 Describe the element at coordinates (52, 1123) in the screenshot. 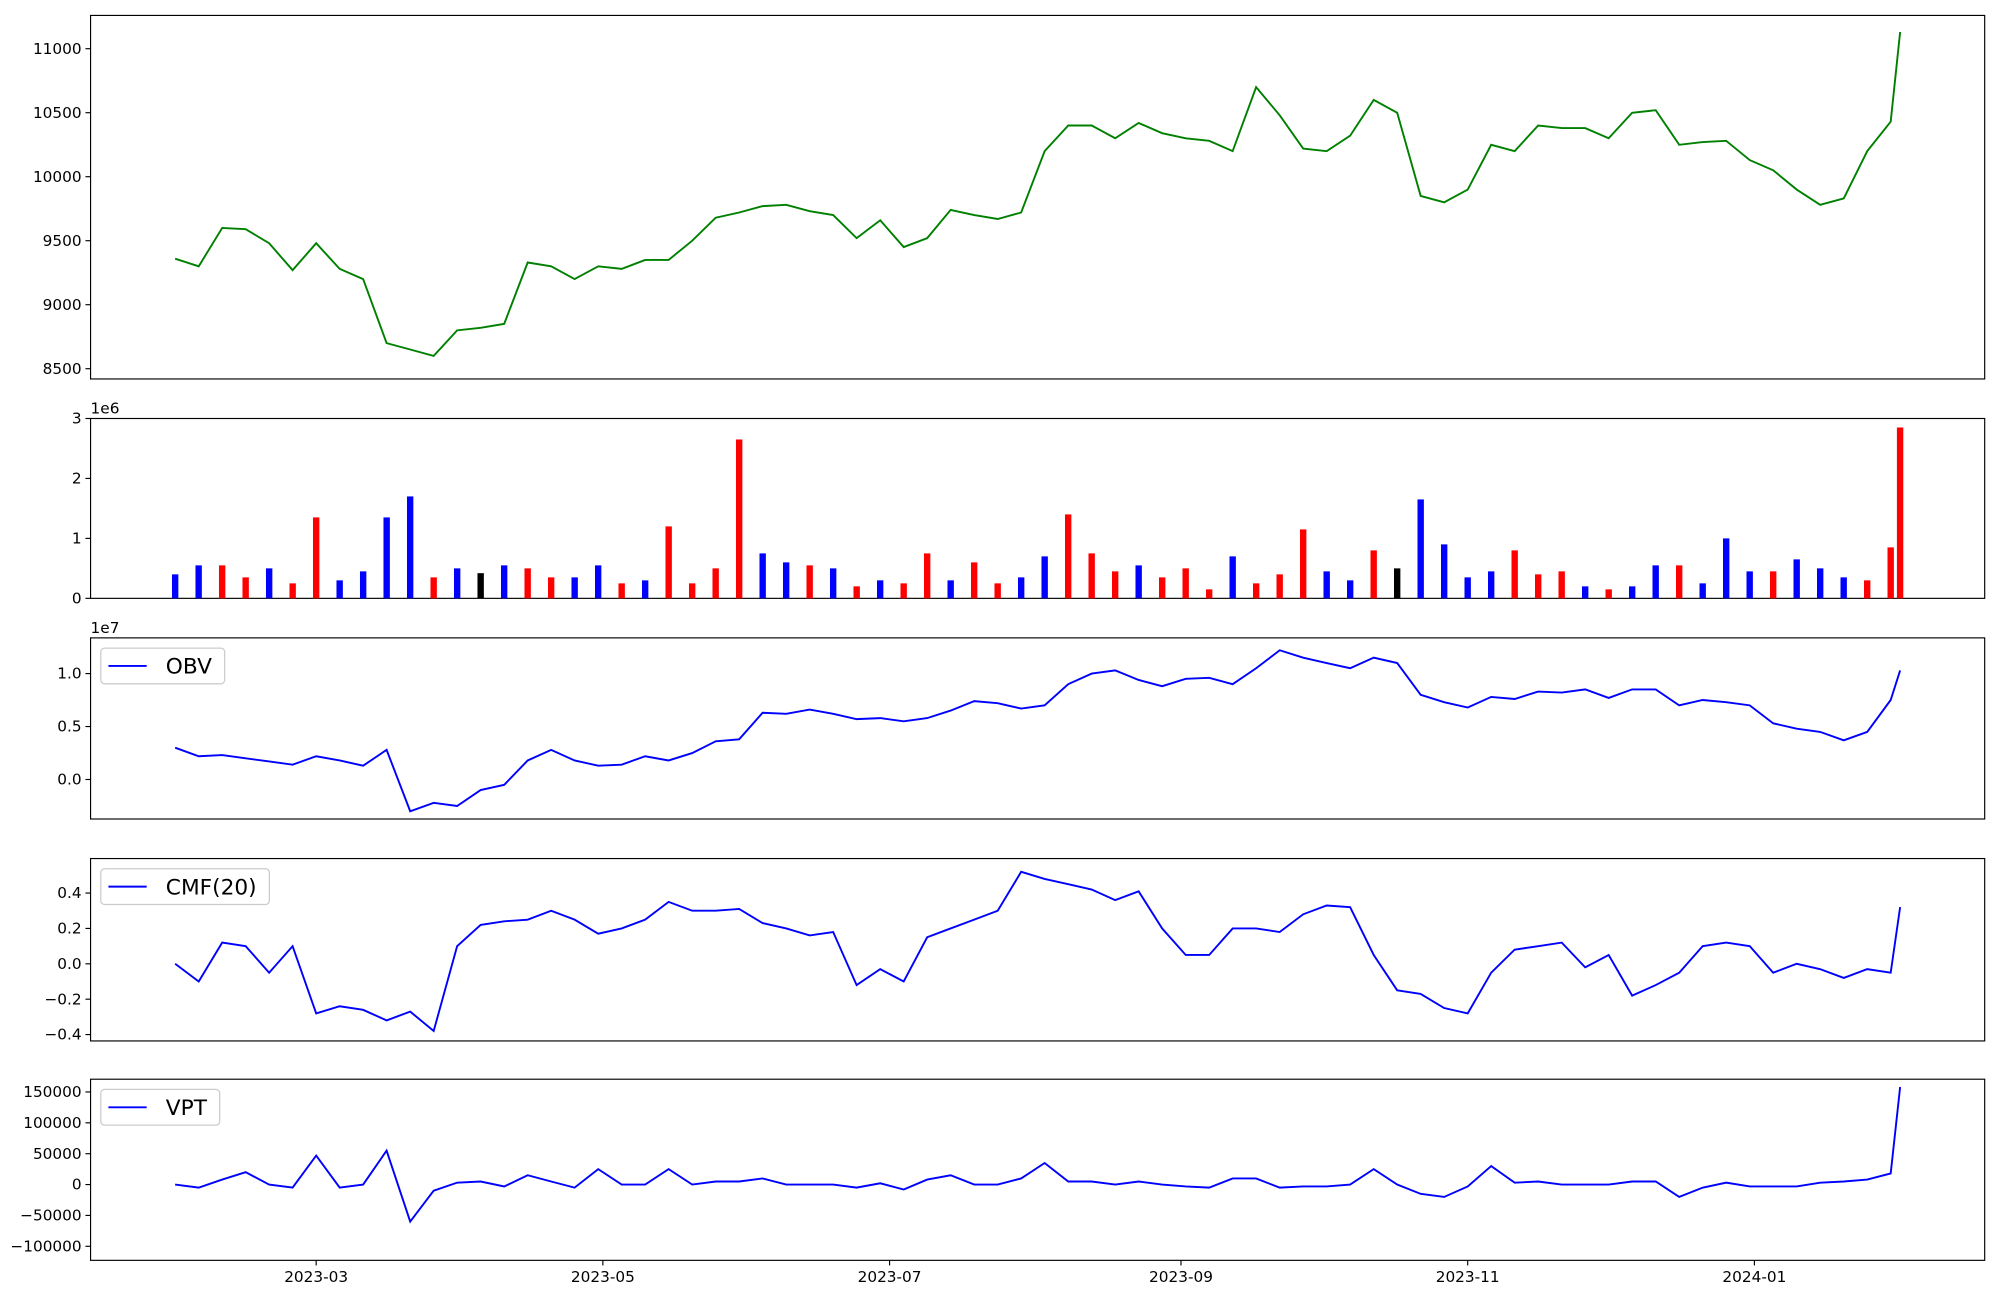

I see `y-tick-label: 100000` at that location.